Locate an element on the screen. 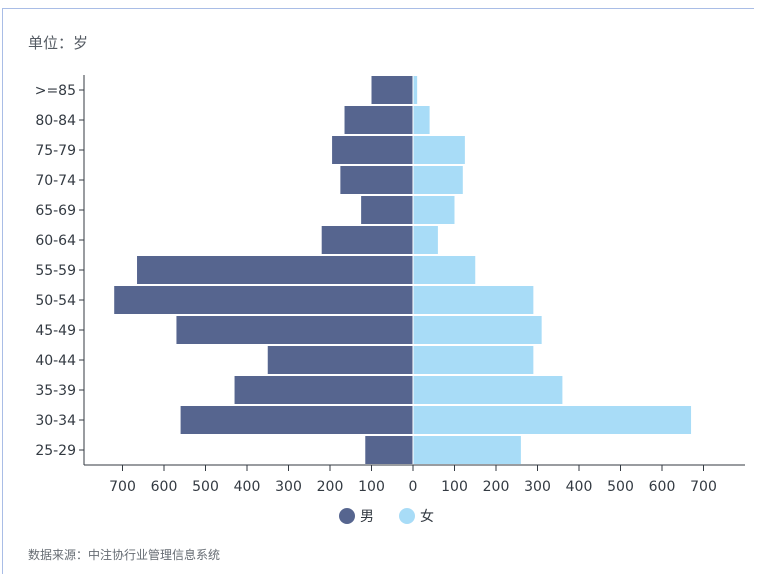 The height and width of the screenshot is (578, 758). source-note: 数据来源：中注协行业管理信息系统 is located at coordinates (124, 555).